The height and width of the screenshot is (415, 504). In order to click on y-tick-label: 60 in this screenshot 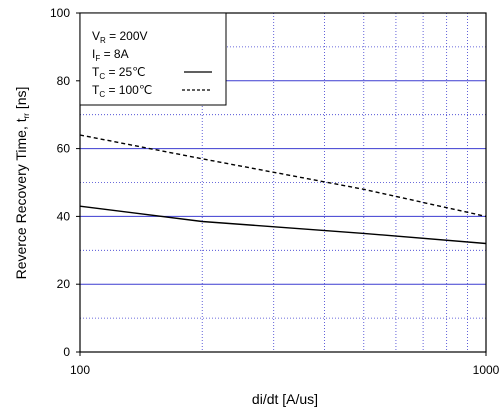, I will do `click(64, 149)`.